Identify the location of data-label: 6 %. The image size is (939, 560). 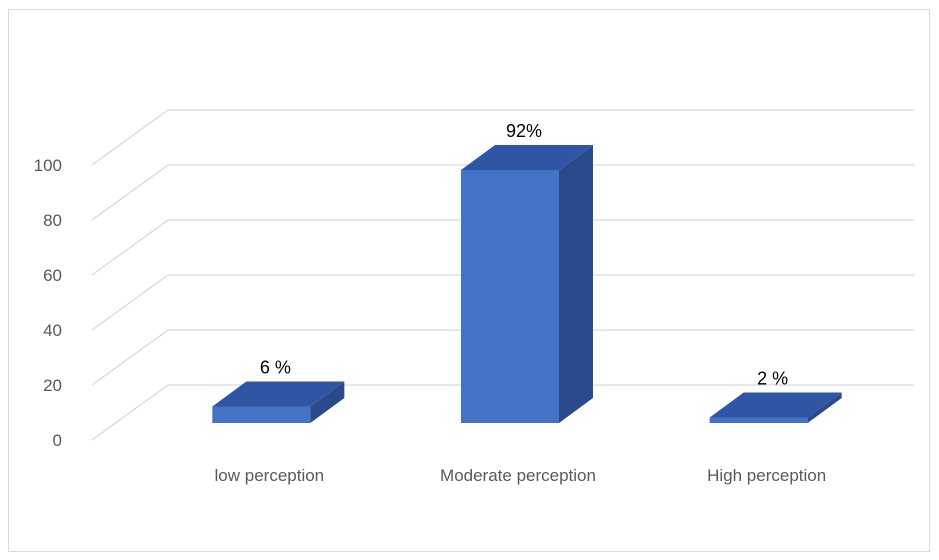
(275, 368).